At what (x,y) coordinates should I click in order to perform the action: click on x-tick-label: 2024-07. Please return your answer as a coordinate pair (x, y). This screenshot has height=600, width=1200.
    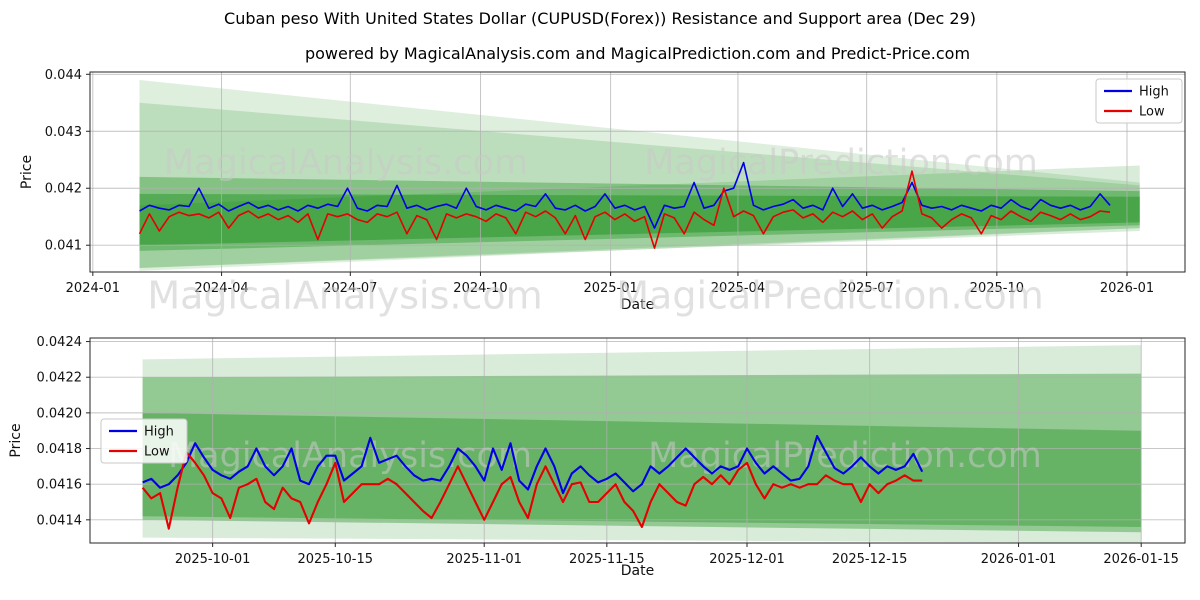
    Looking at the image, I should click on (350, 288).